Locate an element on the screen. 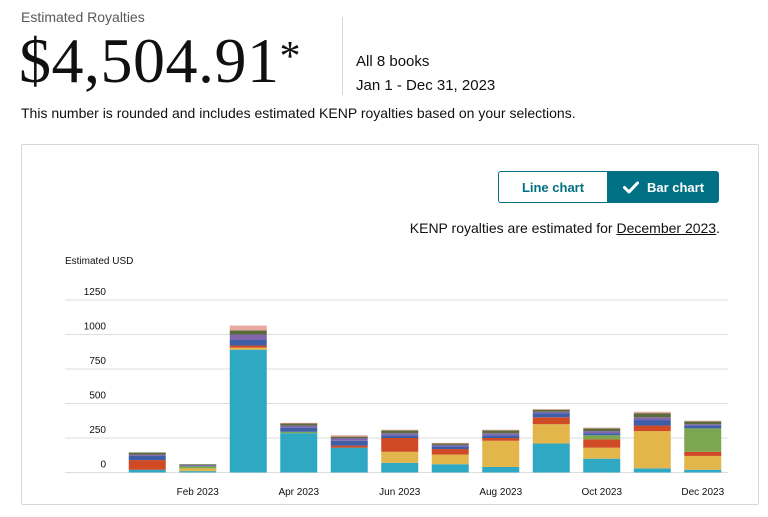 This screenshot has width=768, height=517. y-tick-label-500: 500 is located at coordinates (97, 396).